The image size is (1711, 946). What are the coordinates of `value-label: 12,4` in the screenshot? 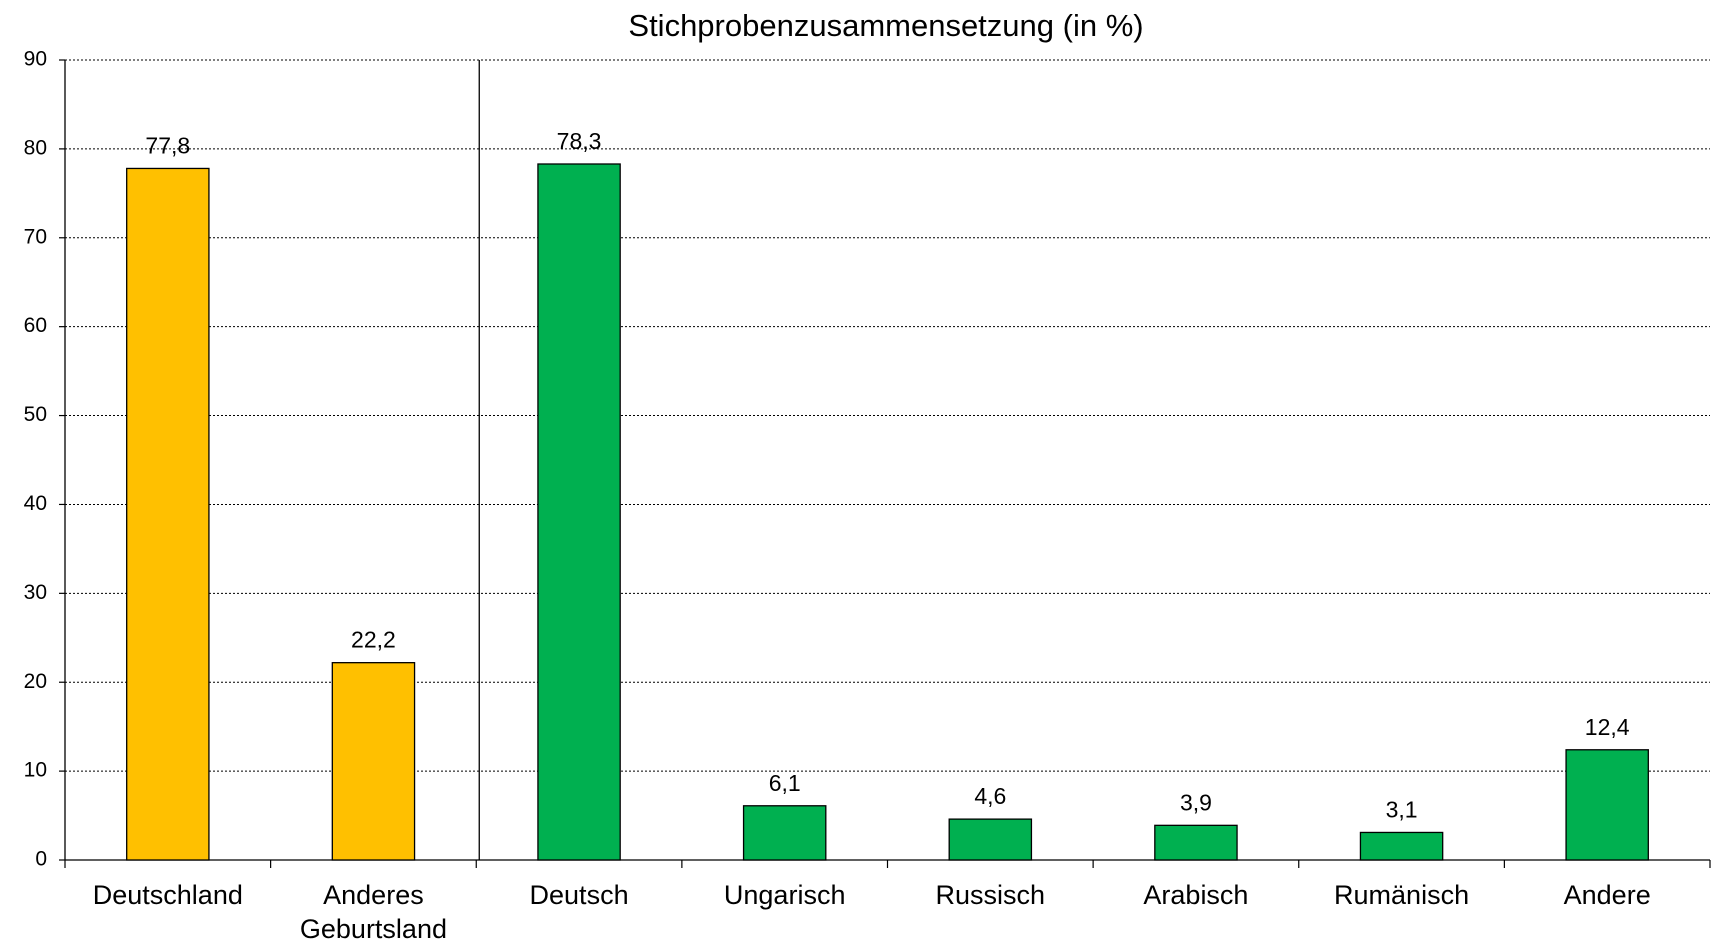 It's located at (1607, 727).